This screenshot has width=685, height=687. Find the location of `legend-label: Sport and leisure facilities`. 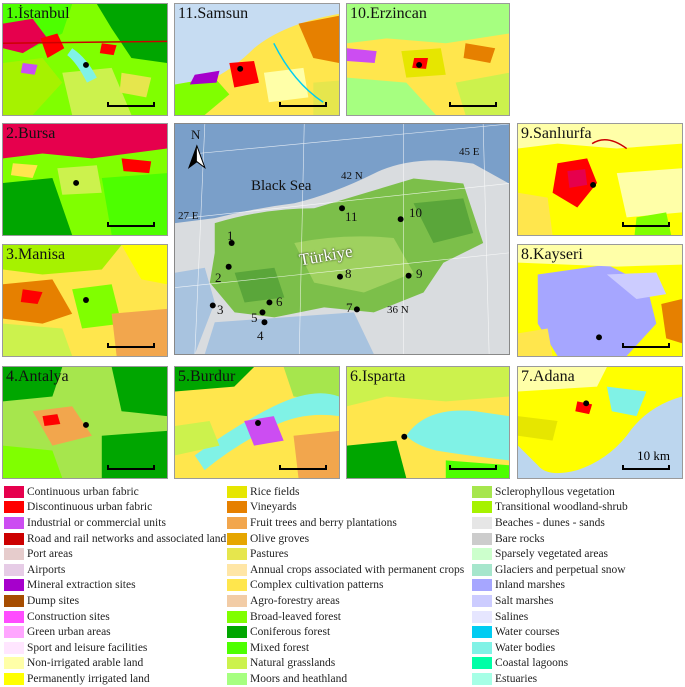

legend-label: Sport and leisure facilities is located at coordinates (87, 647).